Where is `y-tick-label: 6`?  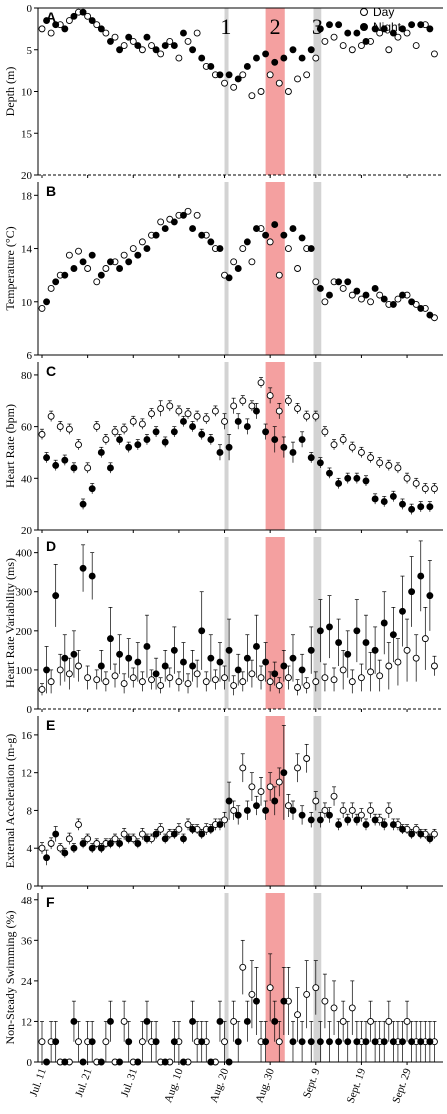
y-tick-label: 6 is located at coordinates (30, 356).